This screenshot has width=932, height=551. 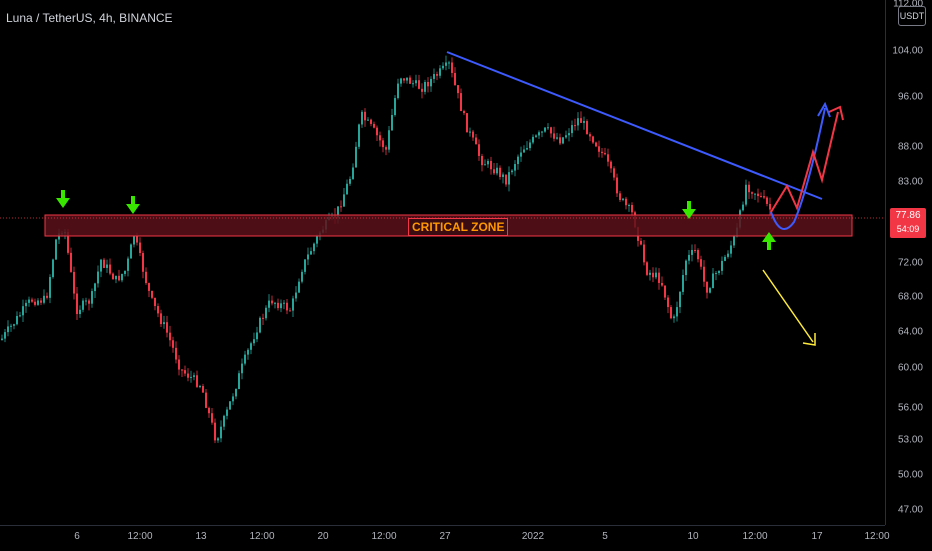 I want to click on time-tick: 27, so click(x=445, y=536).